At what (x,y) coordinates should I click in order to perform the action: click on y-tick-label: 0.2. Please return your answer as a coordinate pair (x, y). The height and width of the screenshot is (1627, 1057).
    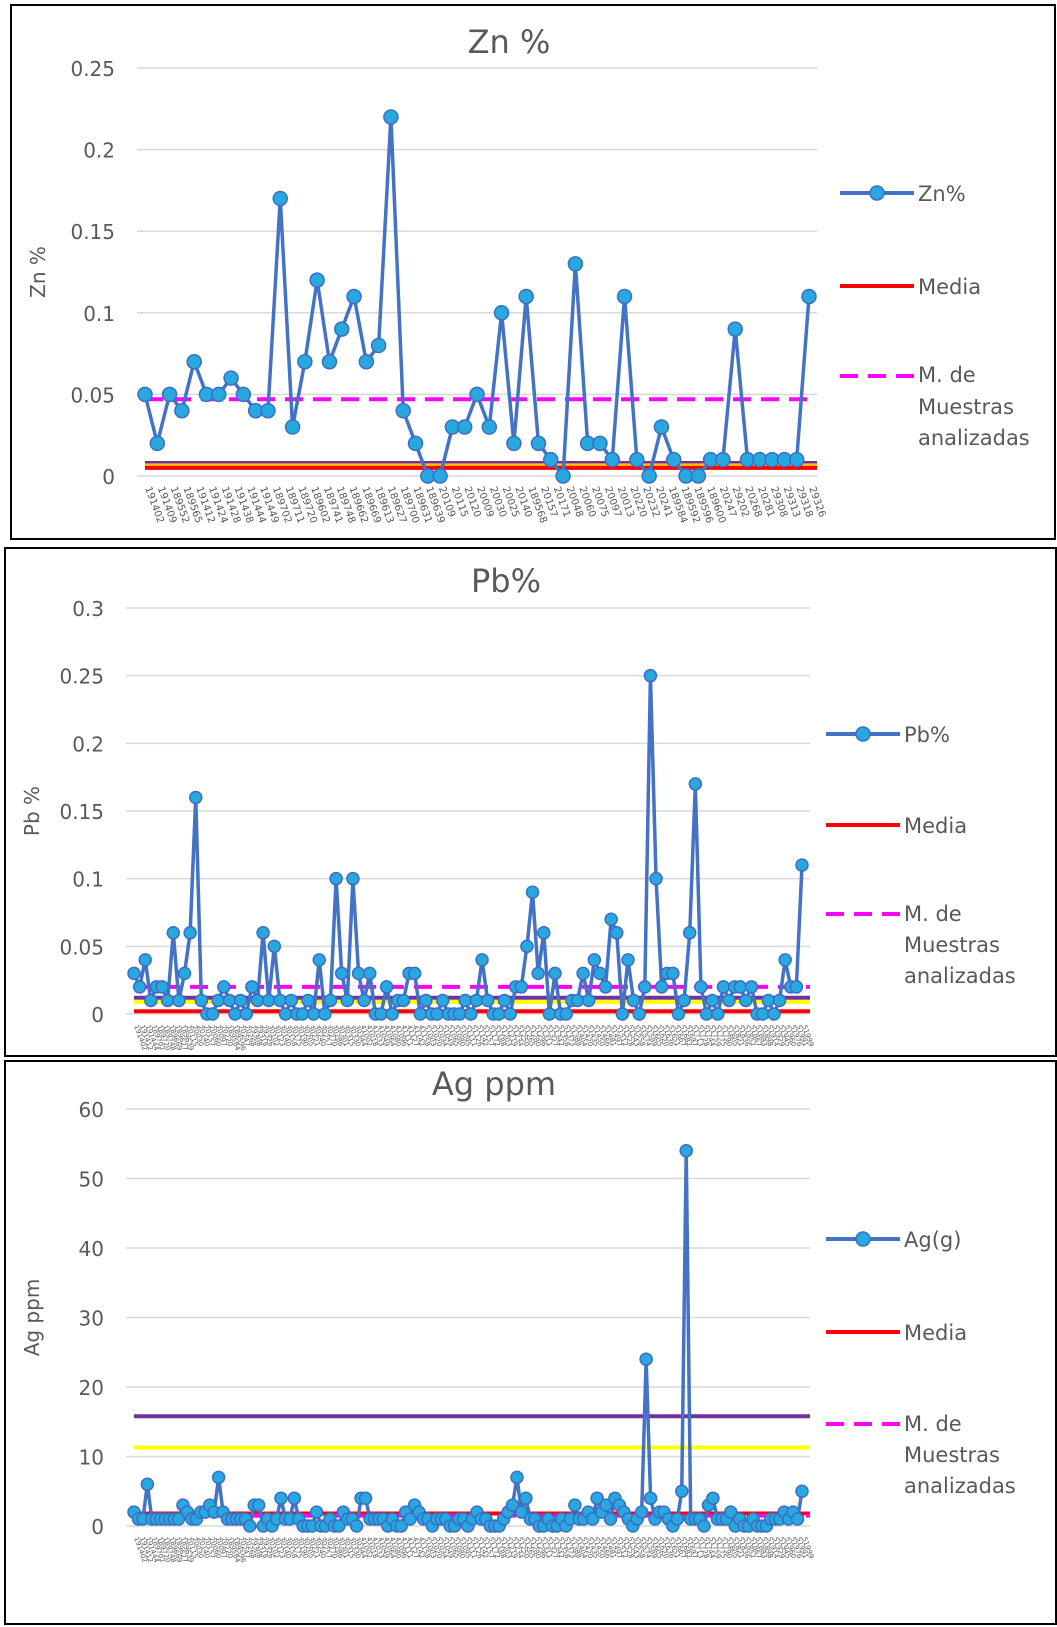
    Looking at the image, I should click on (99, 151).